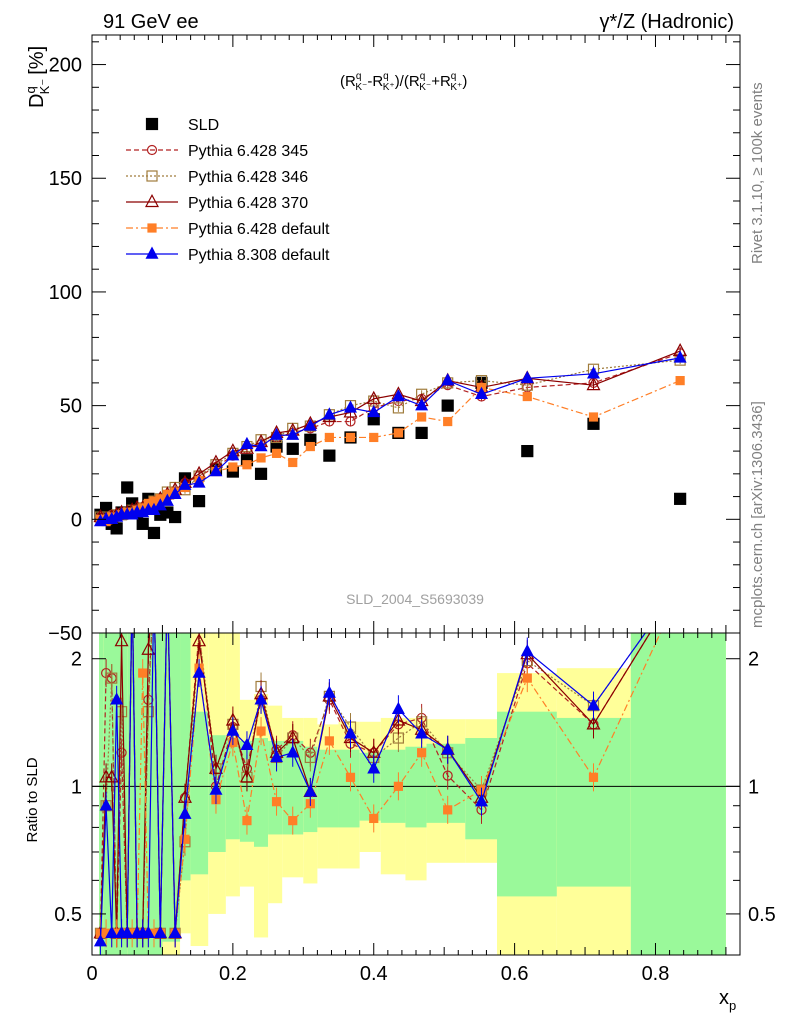  What do you see at coordinates (248, 151) in the screenshot?
I see `legend-label: Pythia 6.428 345` at bounding box center [248, 151].